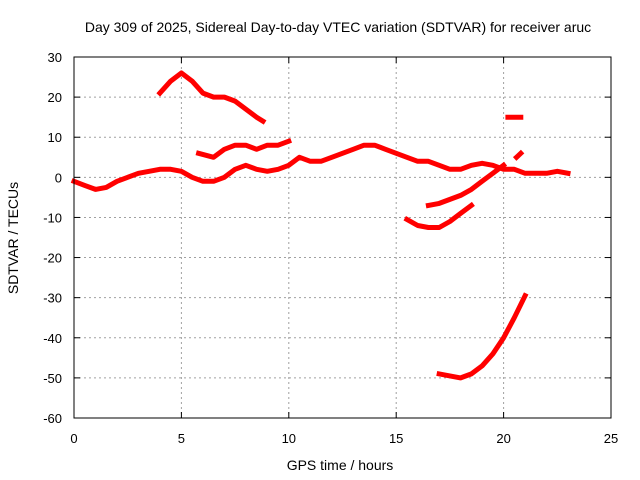  What do you see at coordinates (482, 336) in the screenshot?
I see `series-line-deep-branch` at bounding box center [482, 336].